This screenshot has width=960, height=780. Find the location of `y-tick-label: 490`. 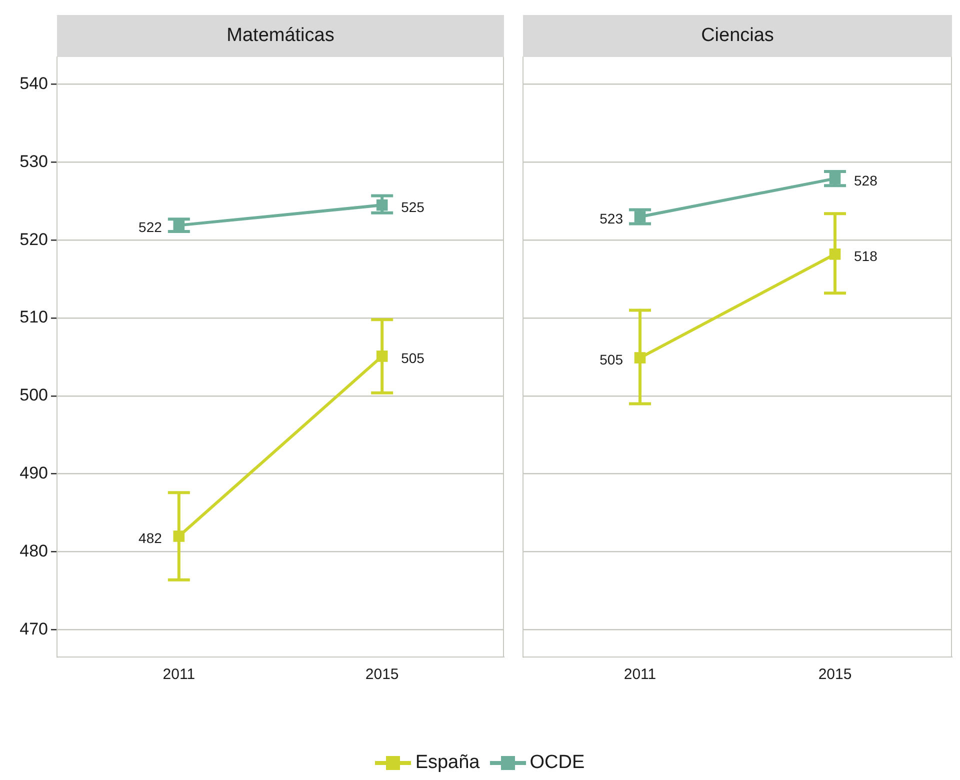

y-tick-label: 490 is located at coordinates (34, 473).